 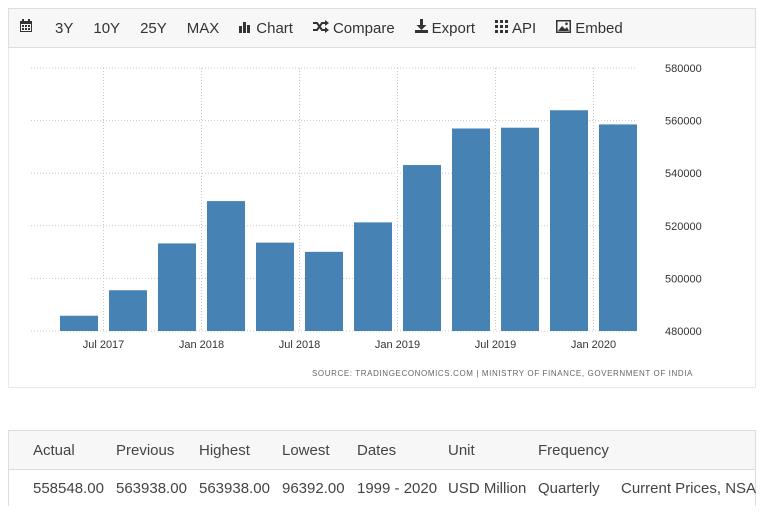 What do you see at coordinates (275, 286) in the screenshot?
I see `bar-q2-2018` at bounding box center [275, 286].